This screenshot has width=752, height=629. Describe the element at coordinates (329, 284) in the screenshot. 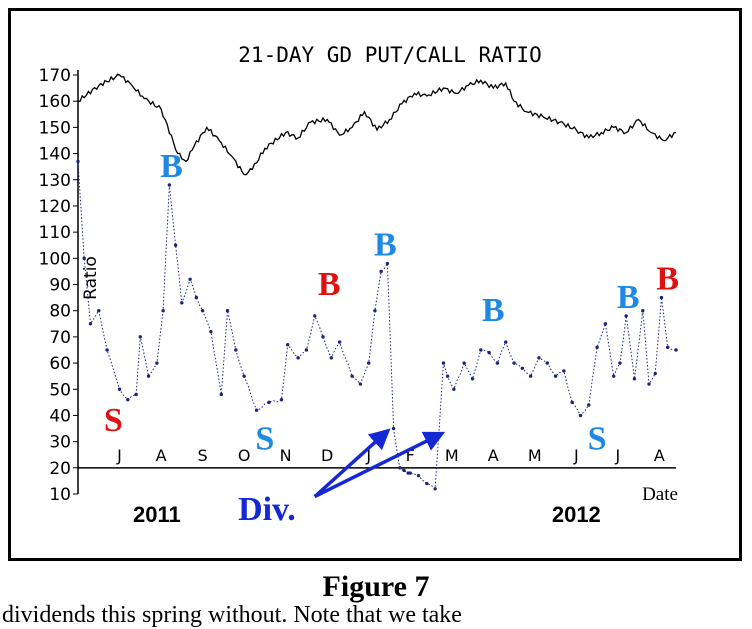

I see `signal-label-1: B` at that location.